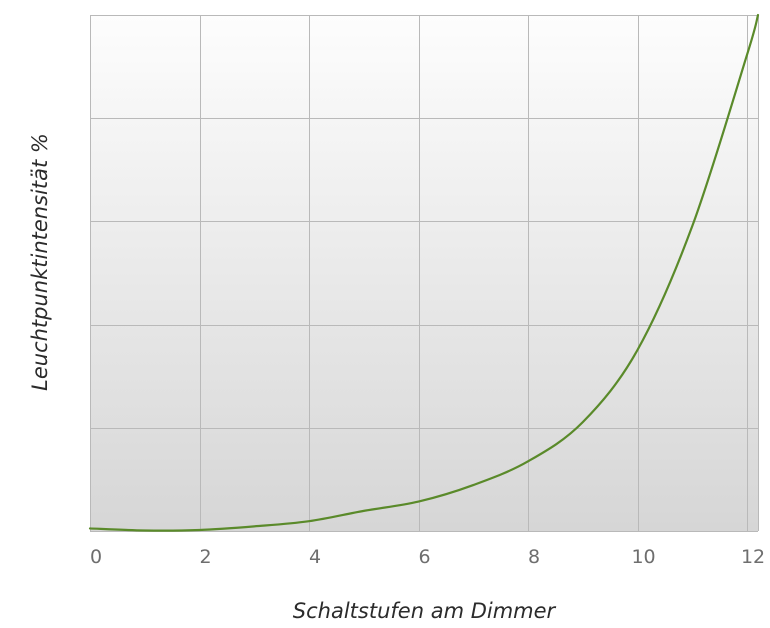  I want to click on x-tick-label: 8, so click(534, 557).